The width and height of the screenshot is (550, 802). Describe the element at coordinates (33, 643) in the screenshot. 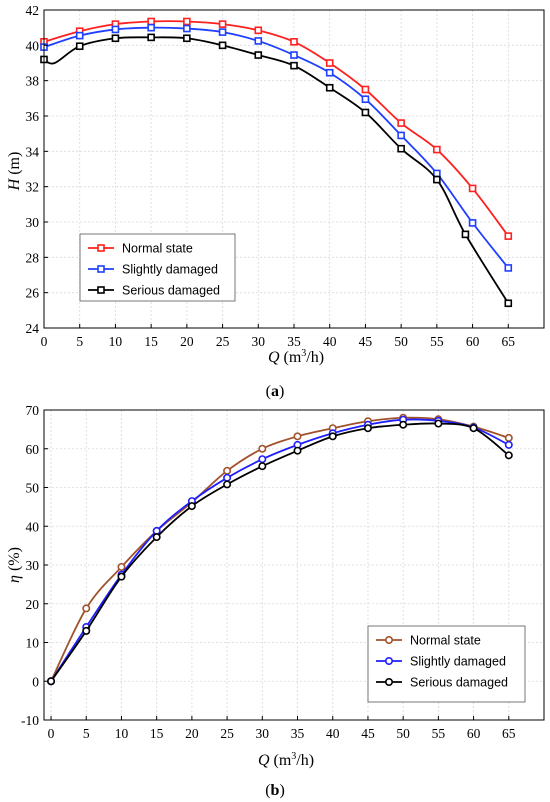

I see `y-tick-label: 10` at that location.